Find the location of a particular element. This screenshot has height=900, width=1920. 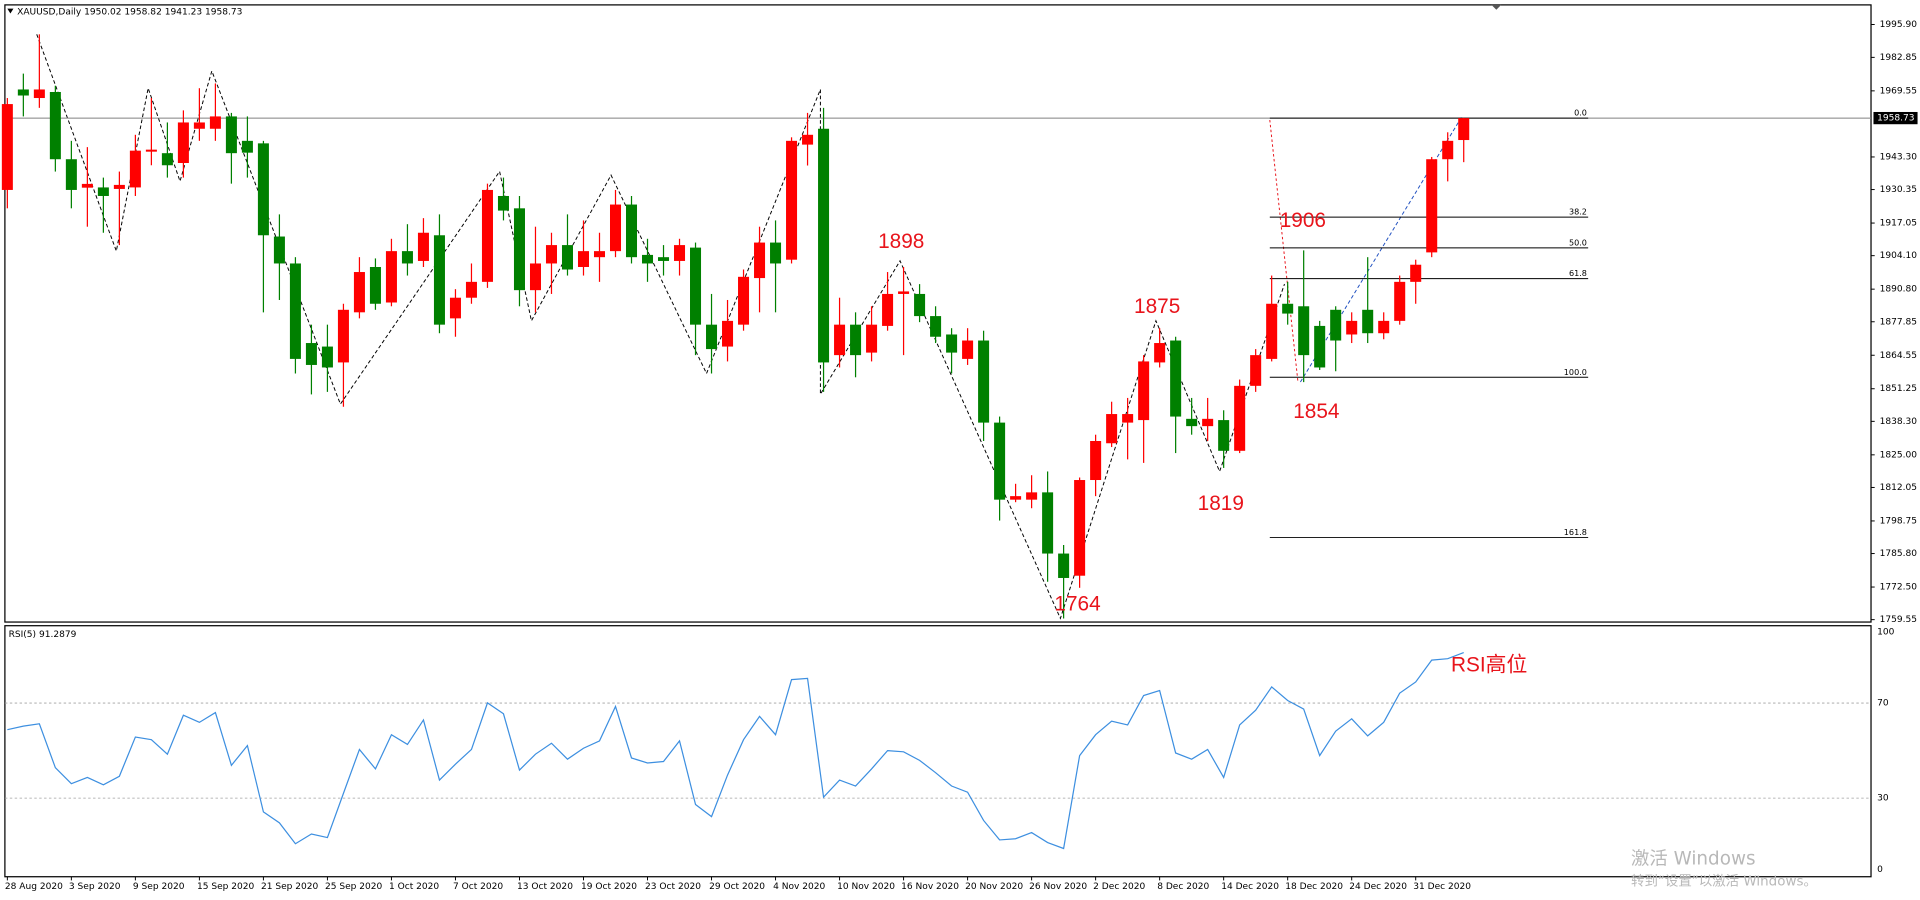

shift-marker is located at coordinates (1496, 7).